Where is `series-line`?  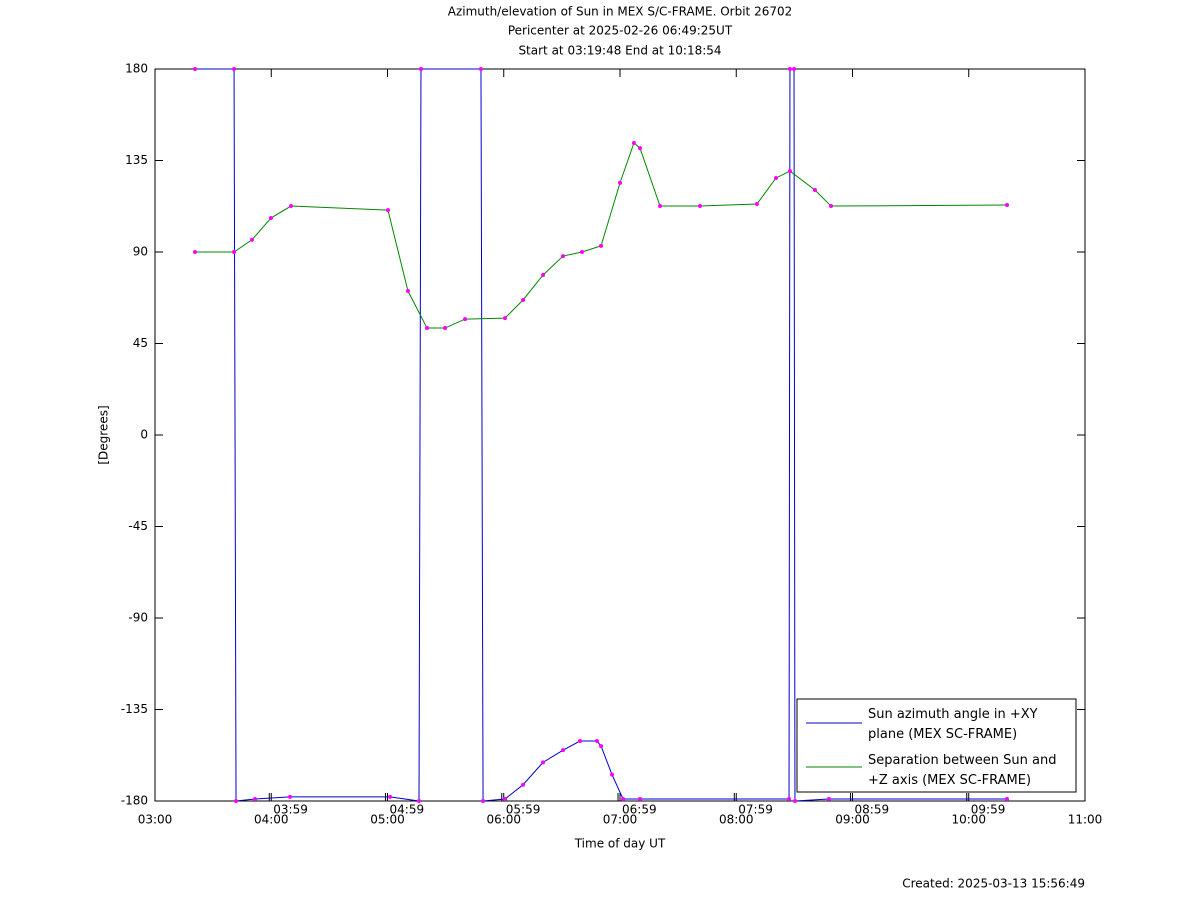 series-line is located at coordinates (600, 235).